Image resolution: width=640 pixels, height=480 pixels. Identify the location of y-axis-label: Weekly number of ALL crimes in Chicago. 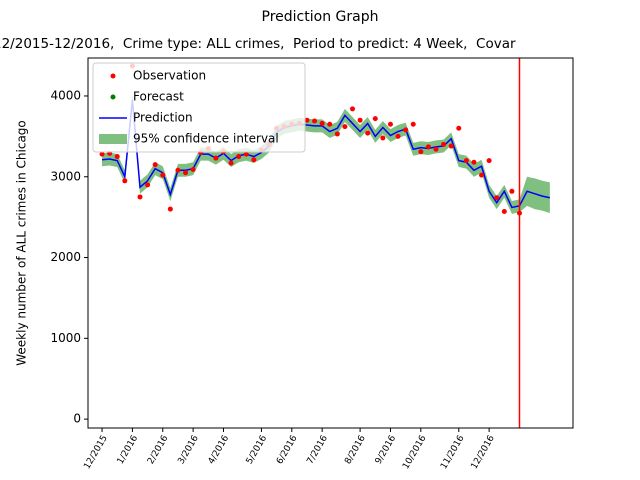
(22, 243).